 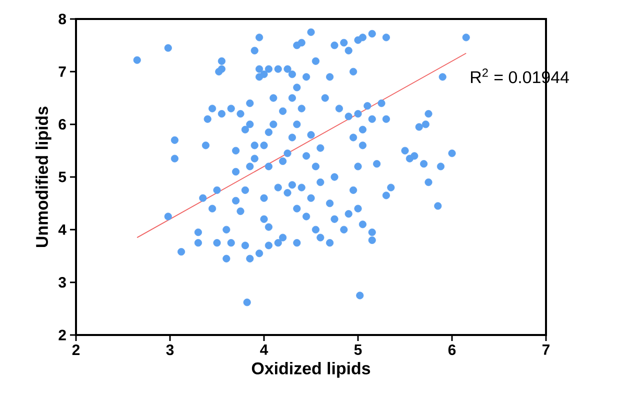 What do you see at coordinates (452, 350) in the screenshot?
I see `x-tick-label: 6` at bounding box center [452, 350].